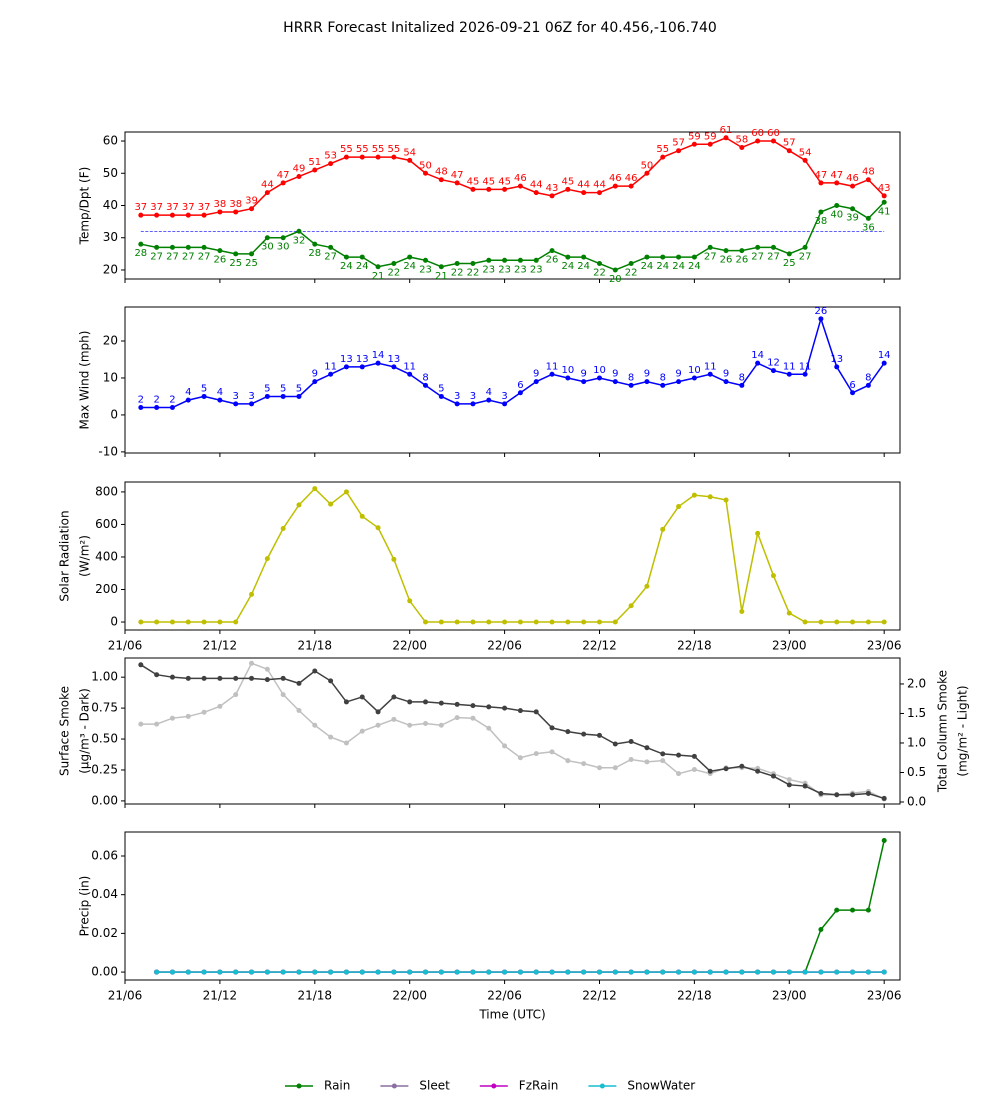 This screenshot has width=1000, height=1100. Describe the element at coordinates (172, 256) in the screenshot. I see `data-label: 27` at that location.